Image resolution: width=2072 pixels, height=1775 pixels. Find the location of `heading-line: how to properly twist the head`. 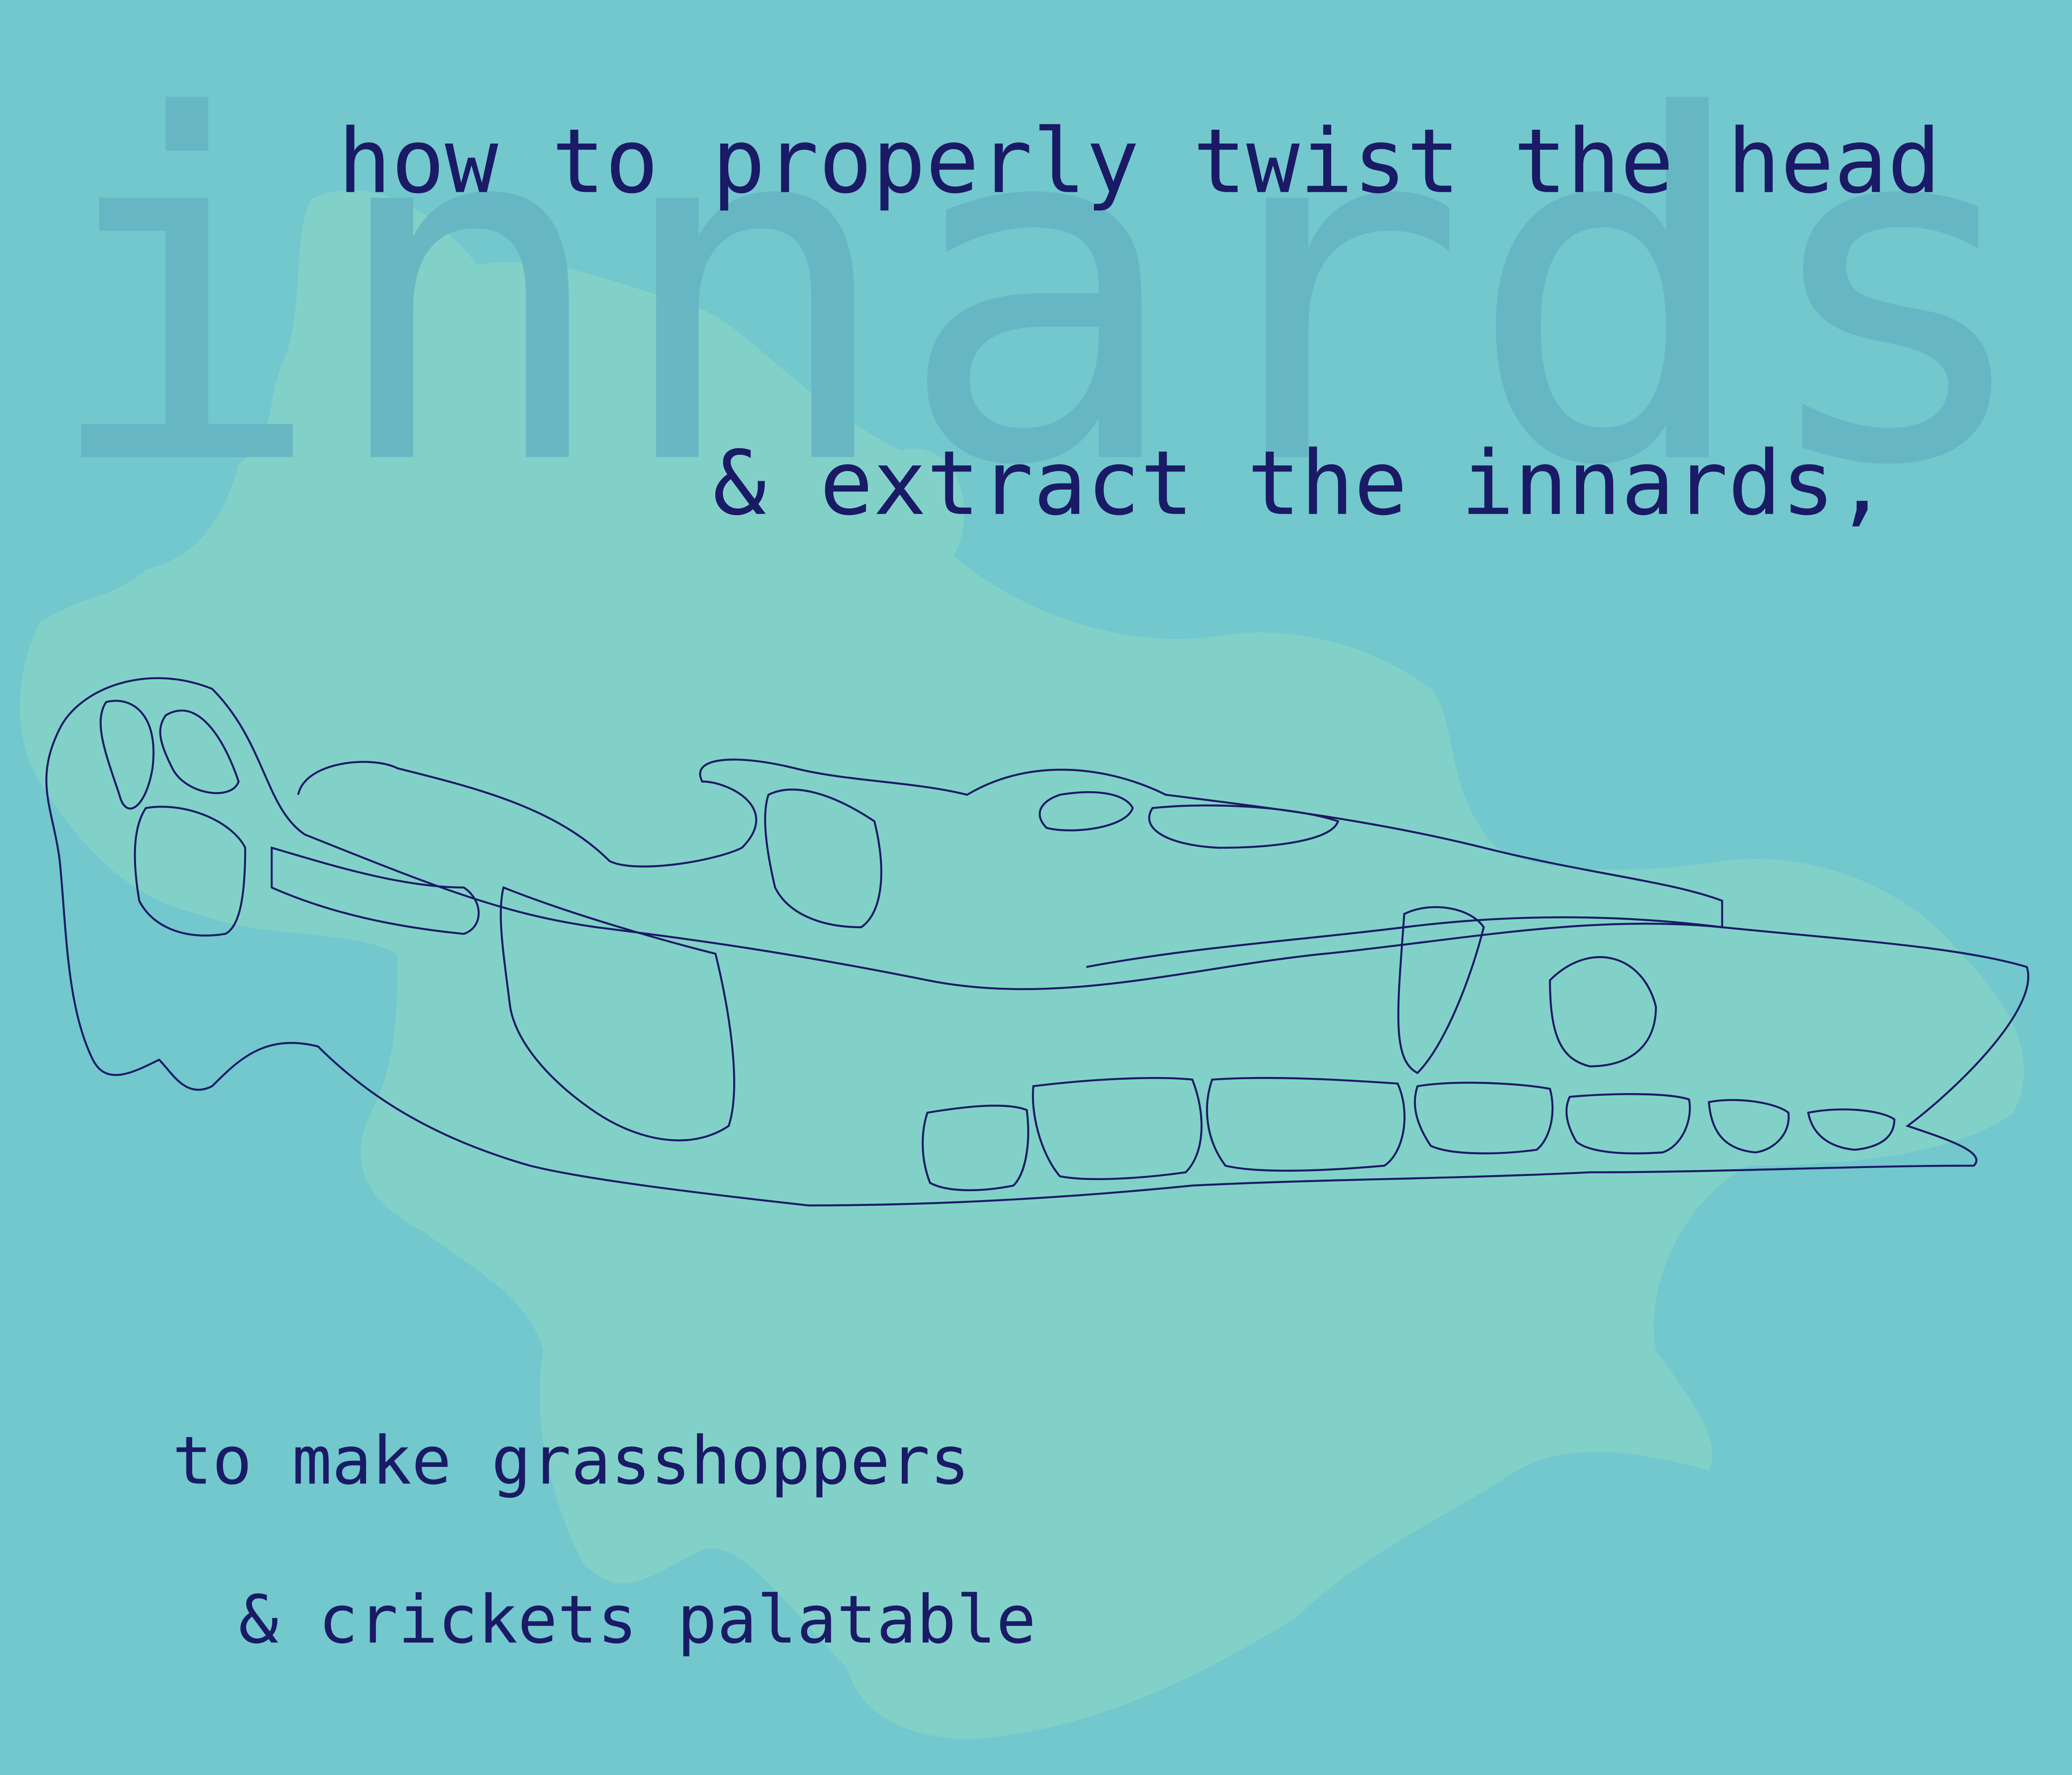

heading-line: how to properly twist the head is located at coordinates (1139, 162).